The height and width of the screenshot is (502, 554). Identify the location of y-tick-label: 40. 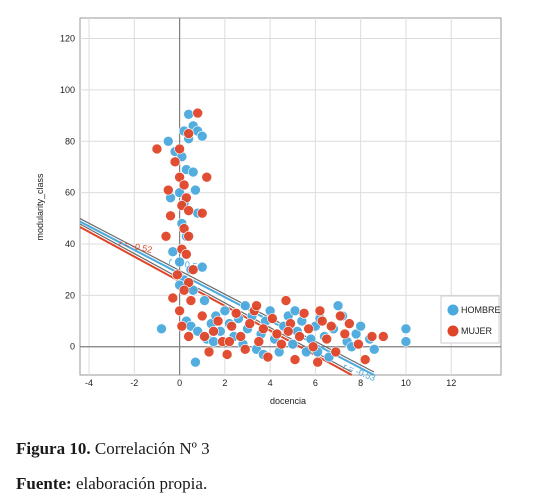
(70, 244).